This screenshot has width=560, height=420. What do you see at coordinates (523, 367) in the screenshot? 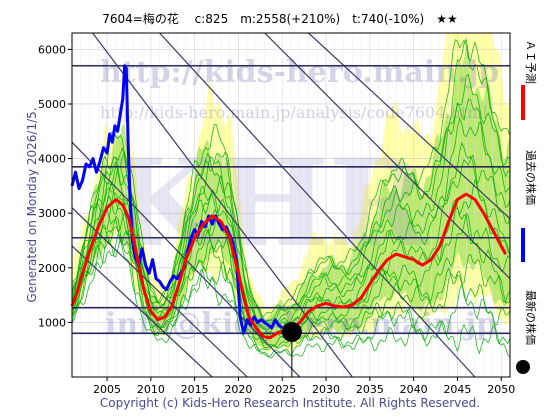
I see `legend-latest-swatch` at bounding box center [523, 367].